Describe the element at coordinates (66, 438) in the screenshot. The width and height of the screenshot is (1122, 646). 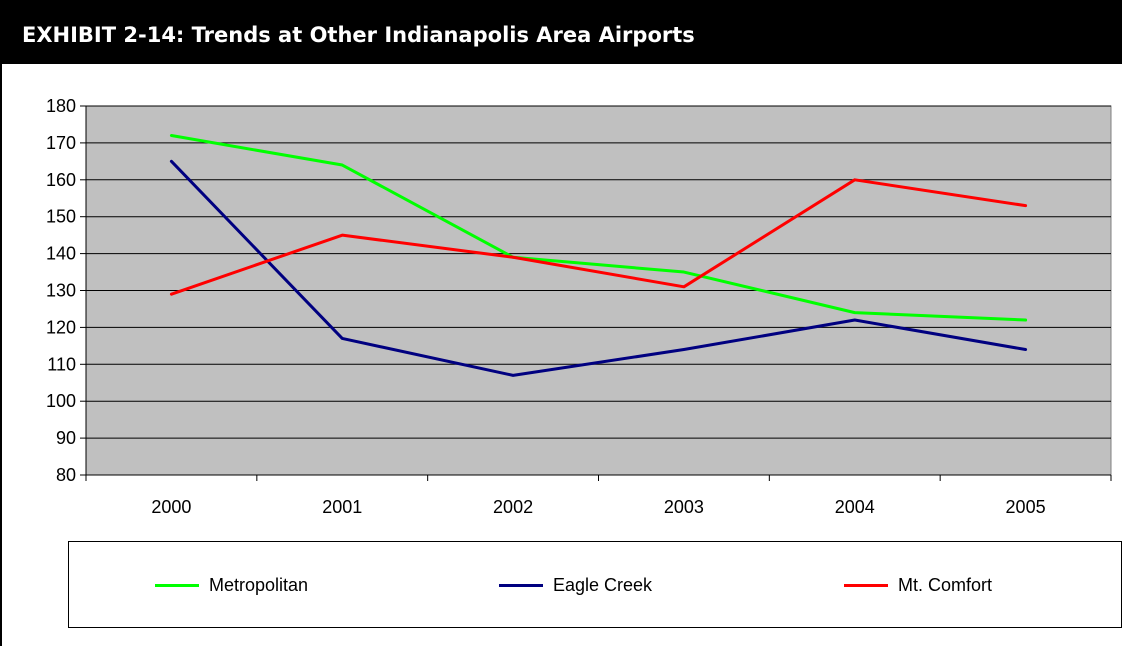
I see `y-tick-label: 90` at that location.